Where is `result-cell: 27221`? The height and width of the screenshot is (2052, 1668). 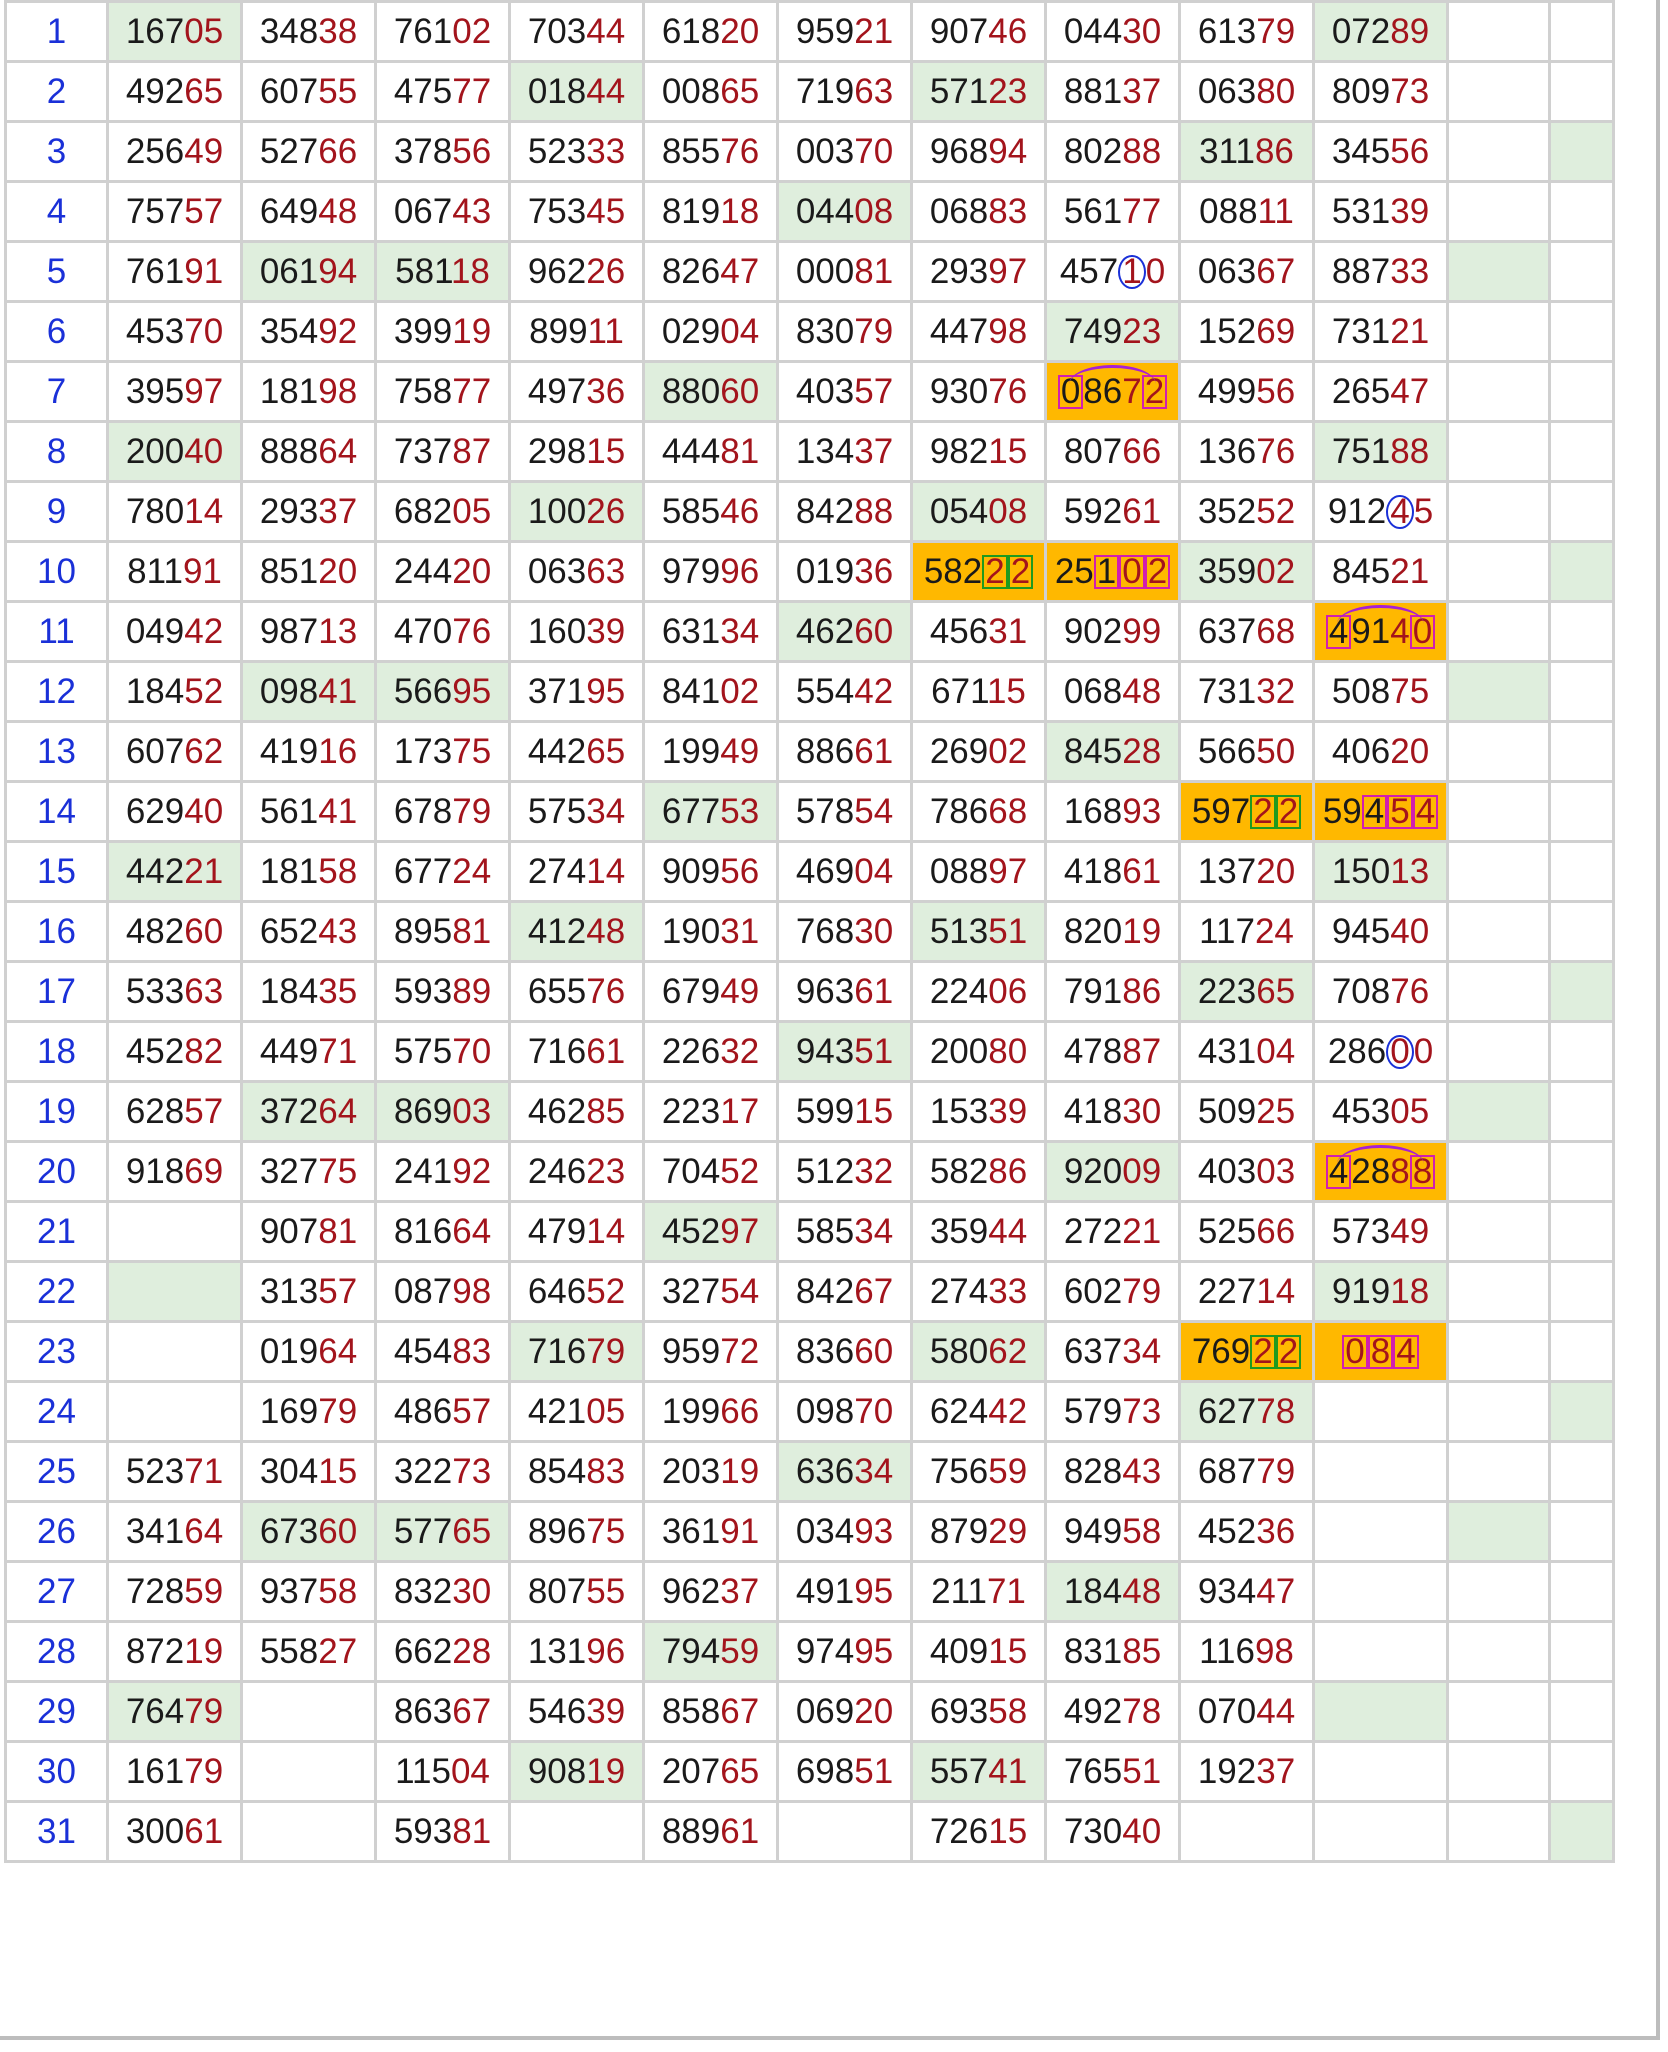 result-cell: 27221 is located at coordinates (1112, 1231).